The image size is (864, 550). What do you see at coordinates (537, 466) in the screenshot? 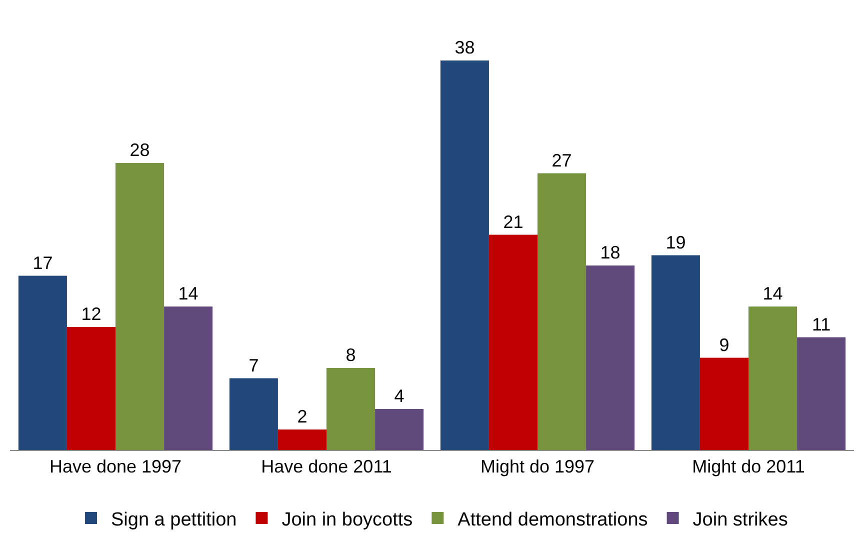
I see `x-tick-label: Might do 1997` at bounding box center [537, 466].